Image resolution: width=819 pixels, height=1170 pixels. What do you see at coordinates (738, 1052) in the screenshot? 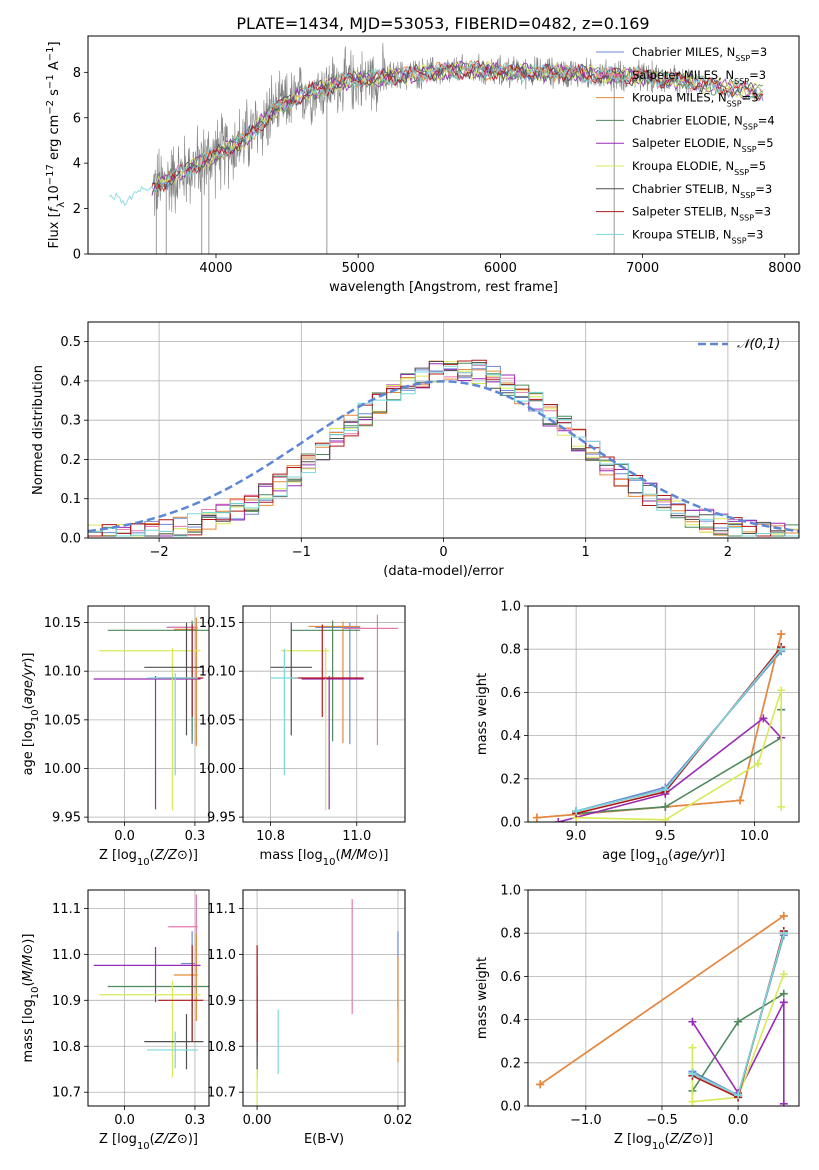
I see `series-salpeter-elodie` at bounding box center [738, 1052].